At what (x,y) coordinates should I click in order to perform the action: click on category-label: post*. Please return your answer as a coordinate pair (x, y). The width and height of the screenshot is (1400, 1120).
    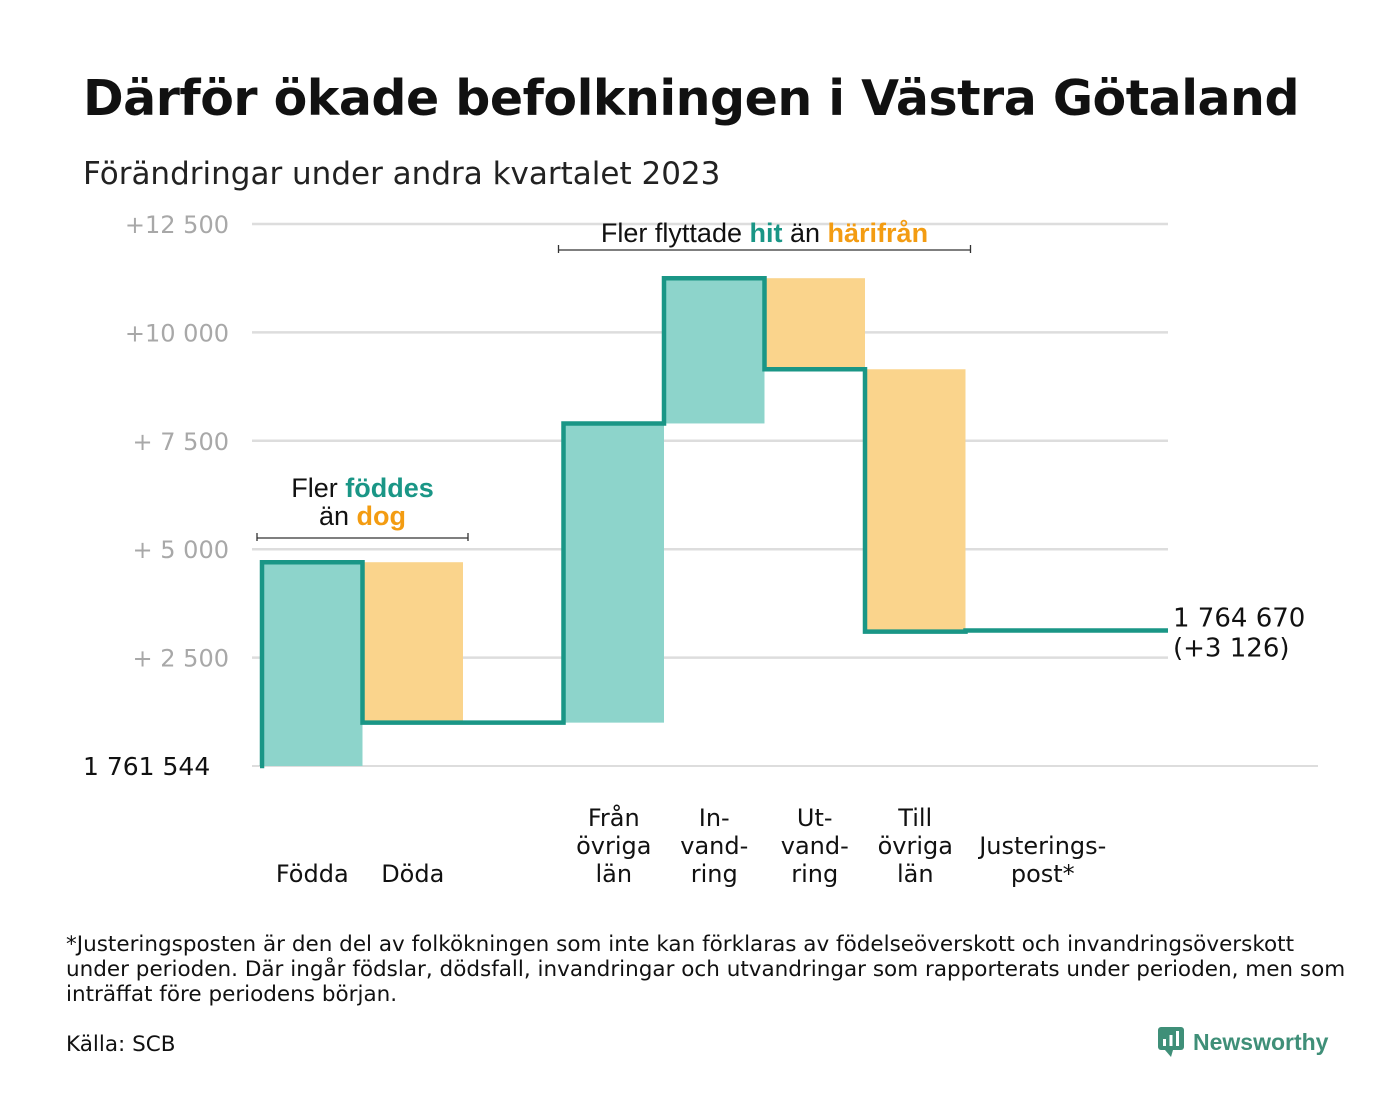
    Looking at the image, I should click on (1043, 874).